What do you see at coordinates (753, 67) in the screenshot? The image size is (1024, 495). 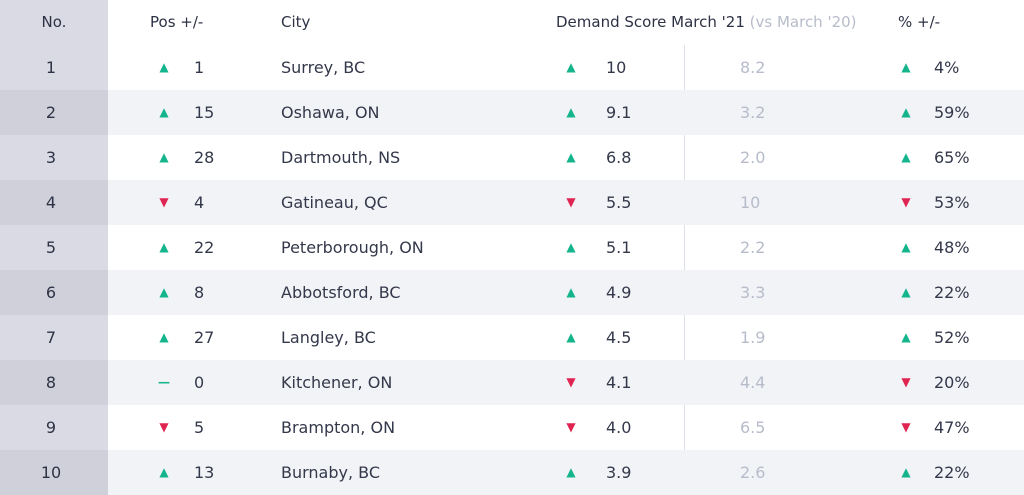 I see `previous-demand-score: 8.2` at bounding box center [753, 67].